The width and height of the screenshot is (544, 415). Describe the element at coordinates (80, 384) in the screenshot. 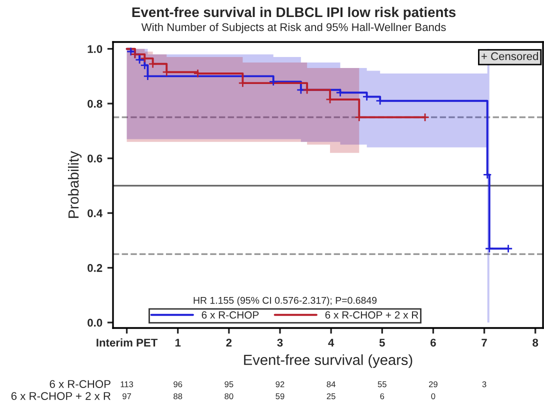

I see `text: 6 x R-CHOP` at that location.